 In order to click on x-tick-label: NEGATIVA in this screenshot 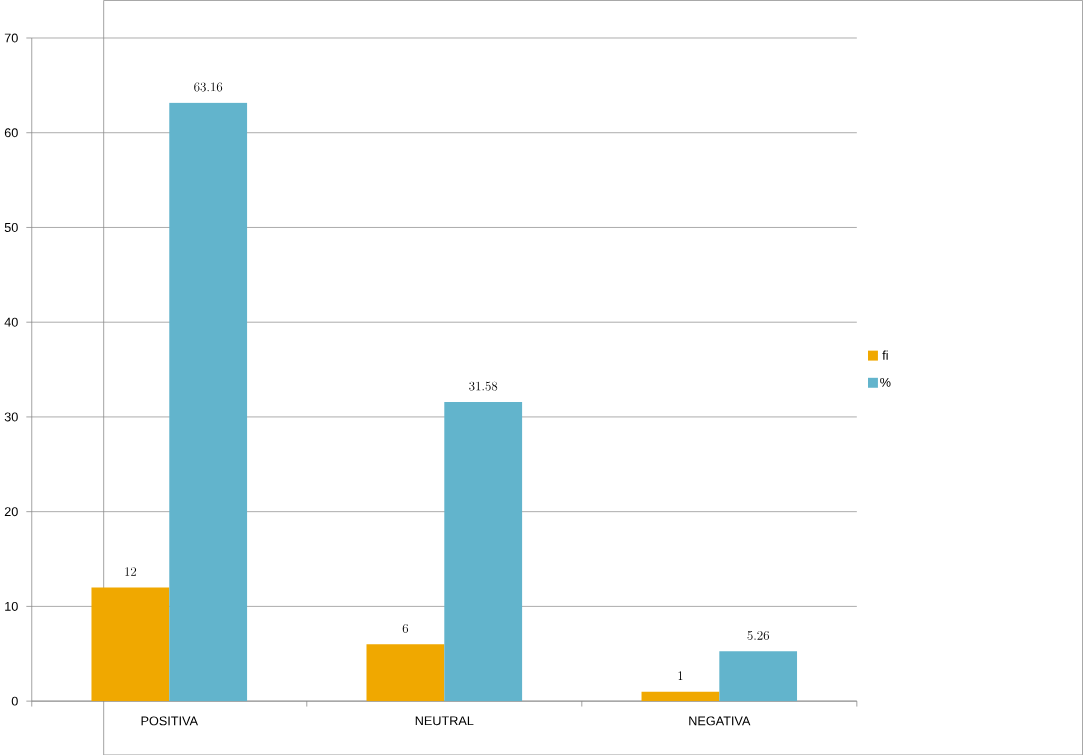, I will do `click(720, 721)`.